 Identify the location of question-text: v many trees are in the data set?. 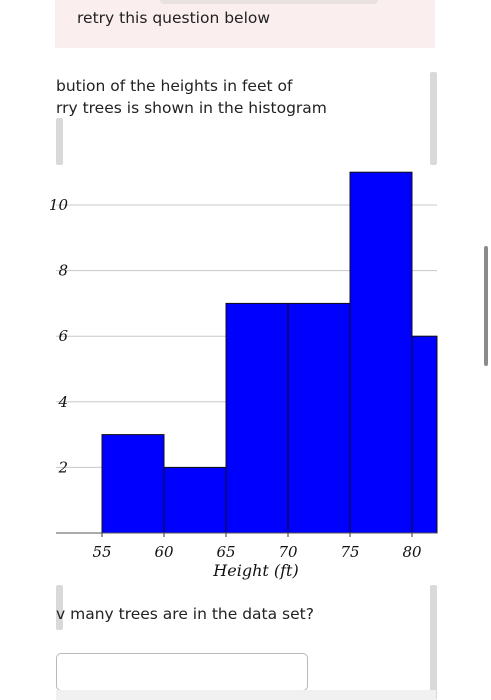
(185, 614).